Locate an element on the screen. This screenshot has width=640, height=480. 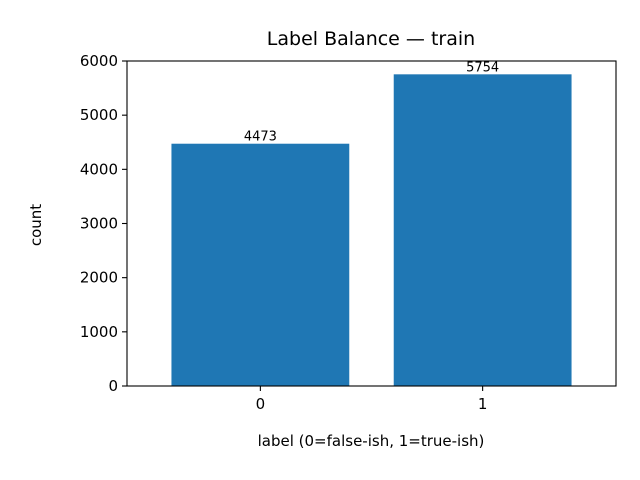
data-labels-group: 4473 5754 is located at coordinates (371, 102).